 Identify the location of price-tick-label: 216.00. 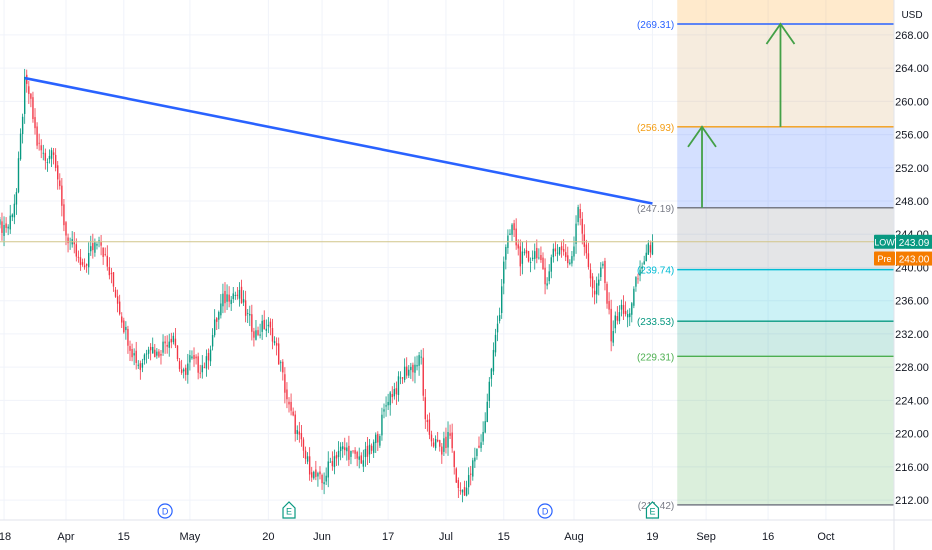
(912, 468).